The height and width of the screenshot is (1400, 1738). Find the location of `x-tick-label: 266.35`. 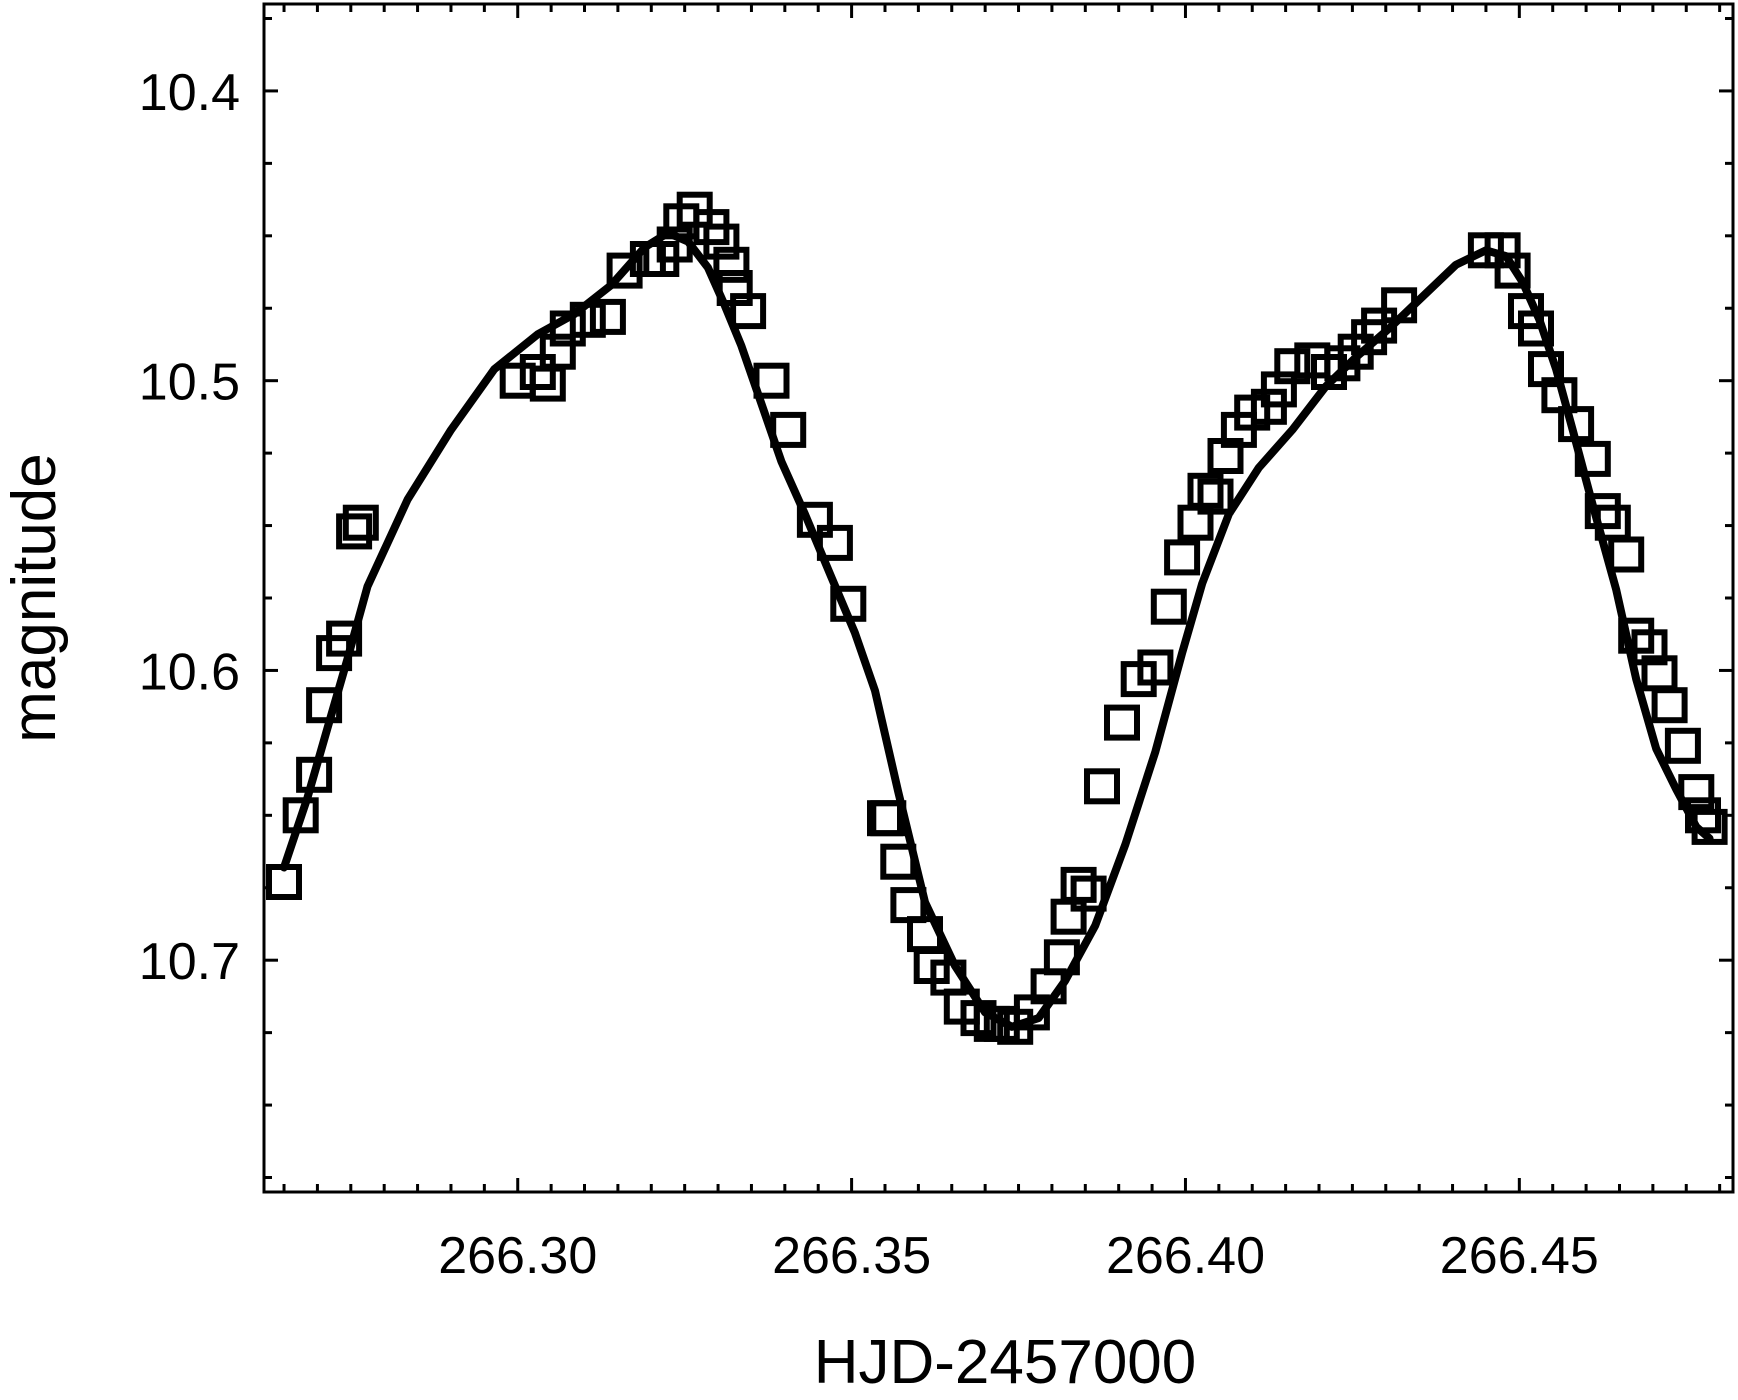

x-tick-label: 266.35 is located at coordinates (851, 1256).